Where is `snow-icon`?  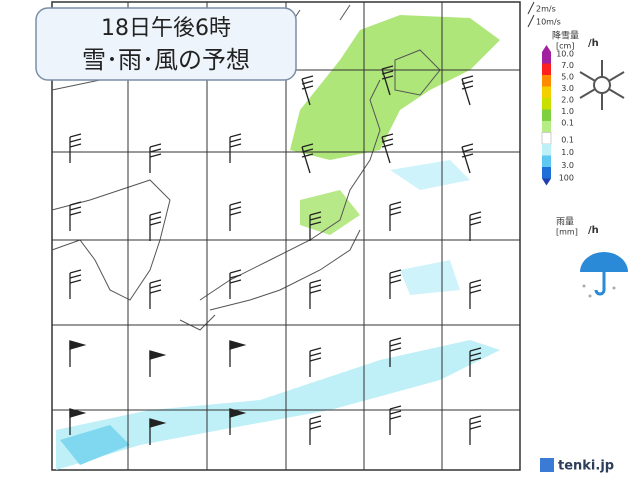
snow-icon is located at coordinates (602, 85).